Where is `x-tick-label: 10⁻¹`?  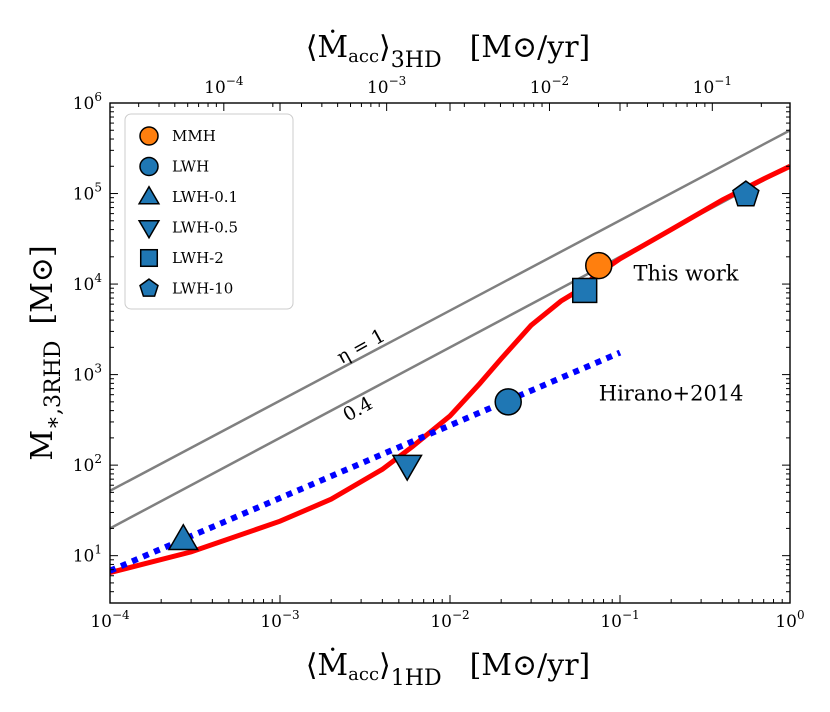
x-tick-label: 10⁻¹ is located at coordinates (619, 620).